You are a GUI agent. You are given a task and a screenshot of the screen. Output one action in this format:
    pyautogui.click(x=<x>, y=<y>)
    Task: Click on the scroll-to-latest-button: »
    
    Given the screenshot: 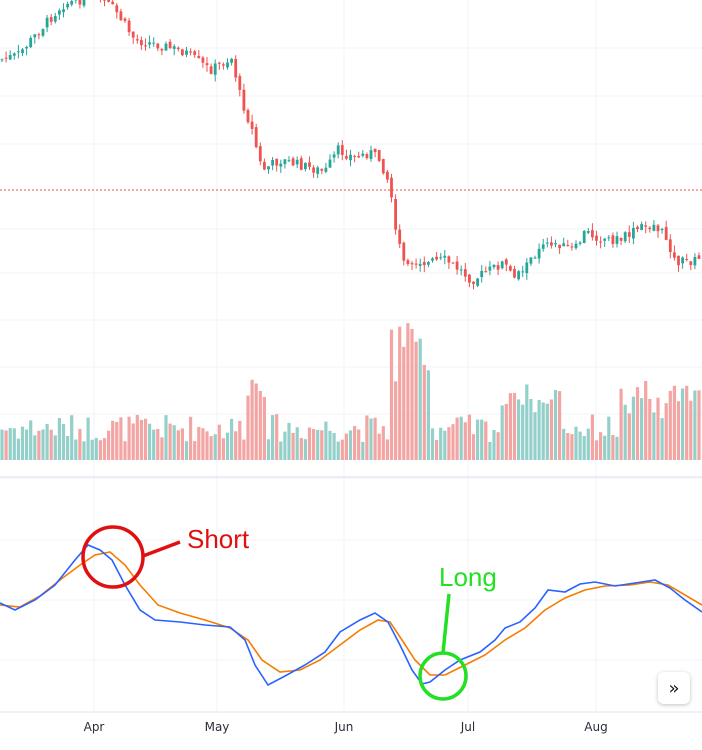 What is the action you would take?
    pyautogui.click(x=674, y=688)
    